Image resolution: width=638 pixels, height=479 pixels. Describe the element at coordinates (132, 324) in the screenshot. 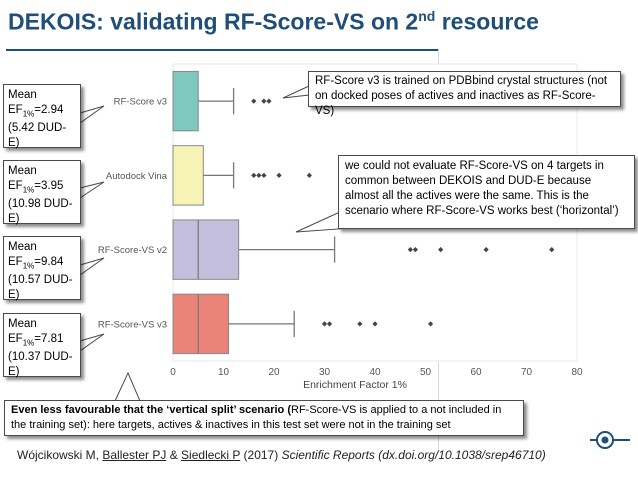

I see `y-tick-label: RF-Score-VS v3` at that location.